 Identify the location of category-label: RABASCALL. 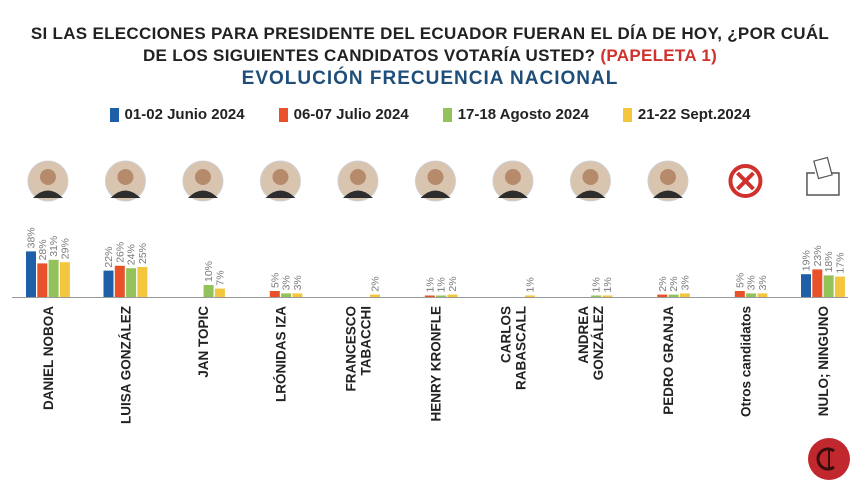
(520, 348).